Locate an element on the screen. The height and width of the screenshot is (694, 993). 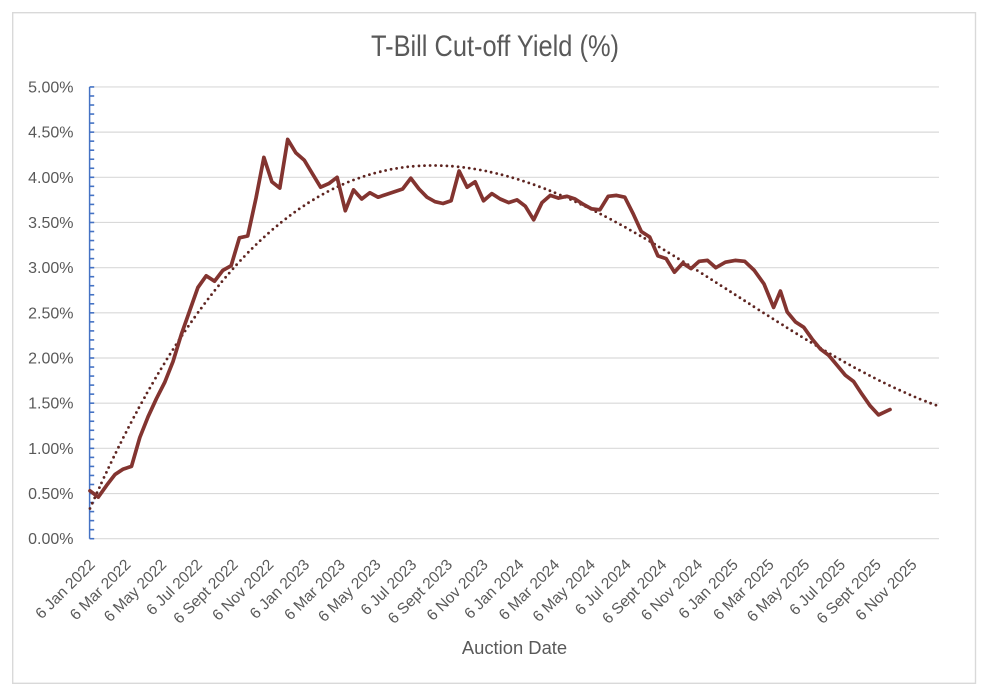
svg-text: Auction Date is located at coordinates (514, 647).